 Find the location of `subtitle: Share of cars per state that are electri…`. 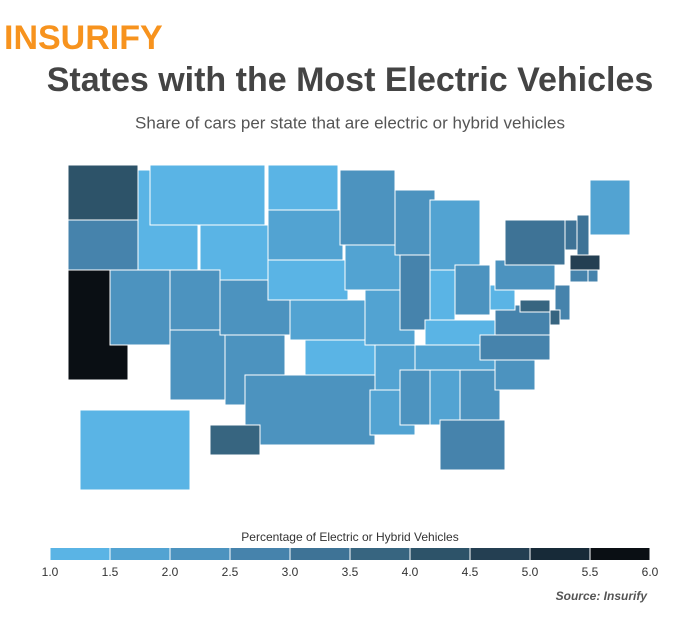

subtitle: Share of cars per state that are electri… is located at coordinates (350, 122).